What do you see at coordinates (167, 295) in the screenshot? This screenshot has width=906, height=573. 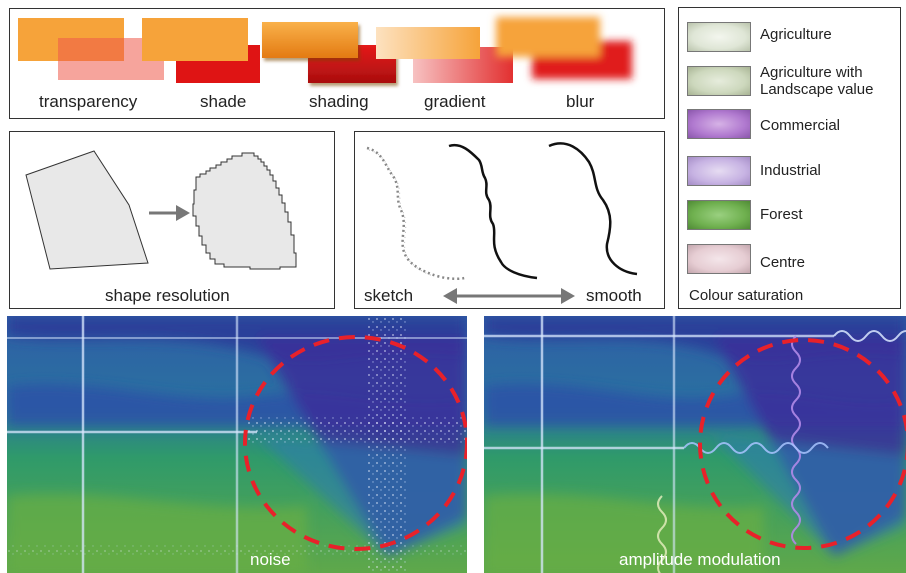 I see `label-shape-resolution: shape resolution` at bounding box center [167, 295].